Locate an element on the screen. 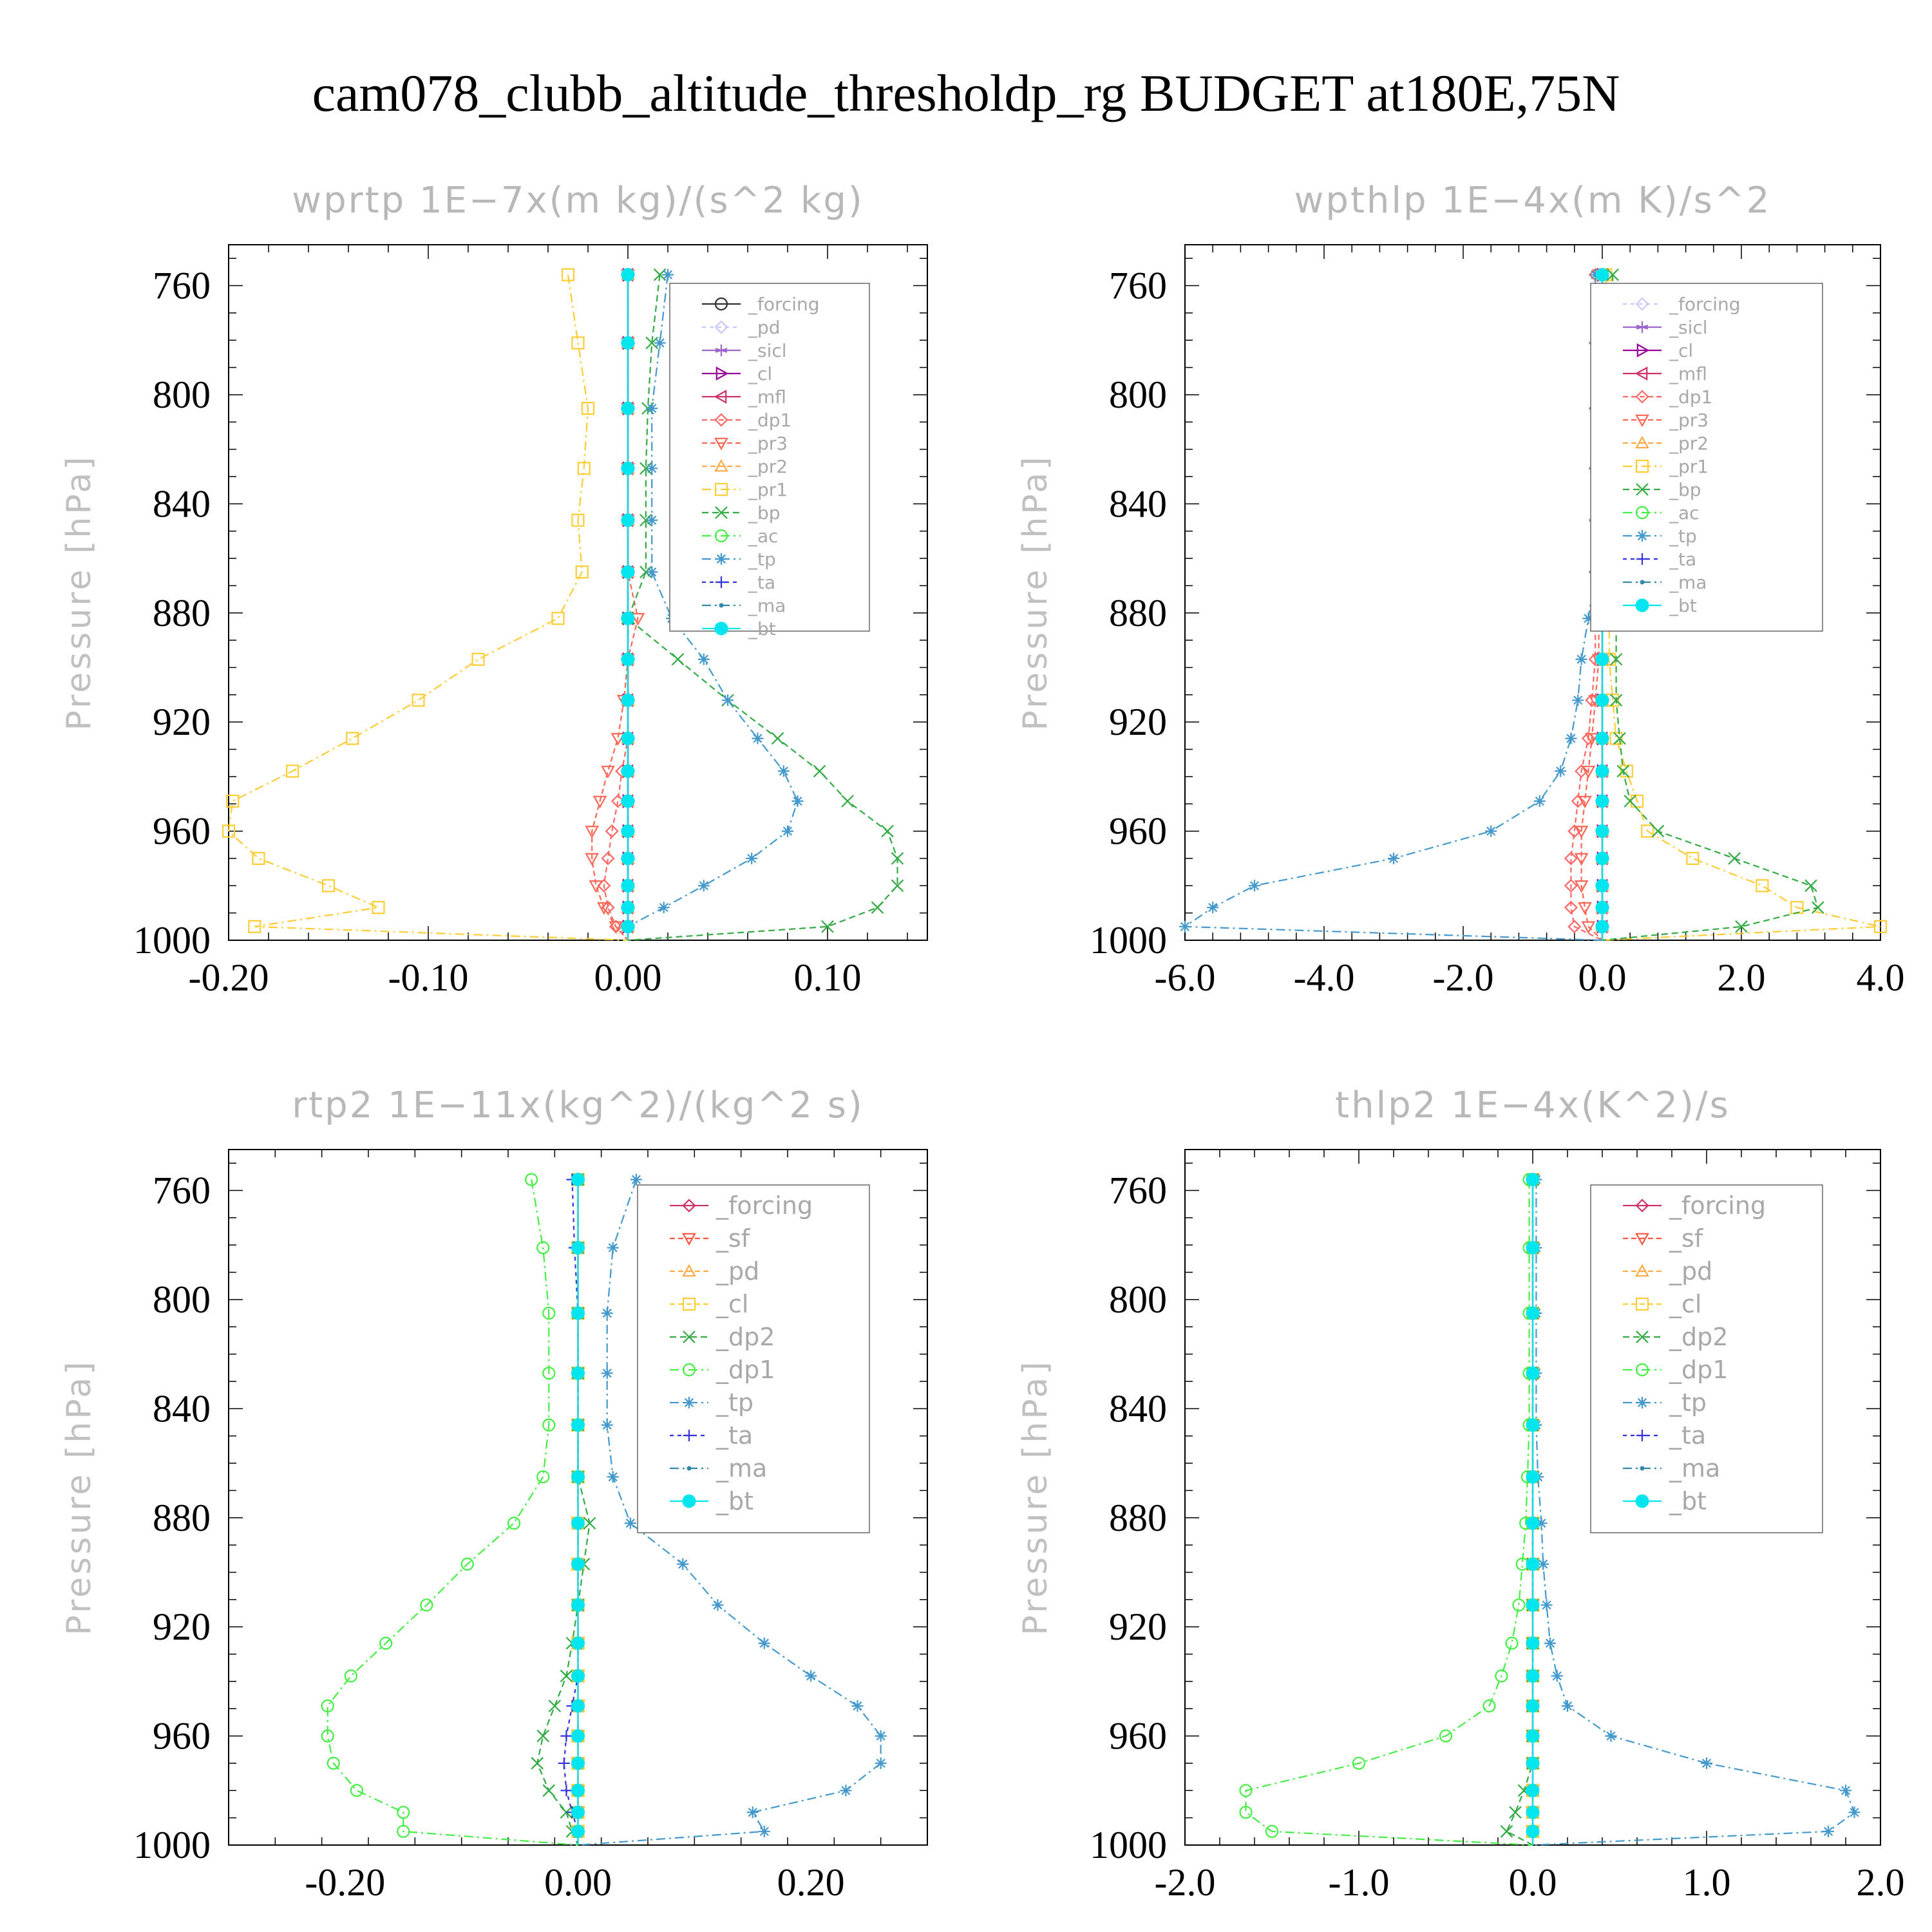  legend-label: _pr3 is located at coordinates (768, 444).